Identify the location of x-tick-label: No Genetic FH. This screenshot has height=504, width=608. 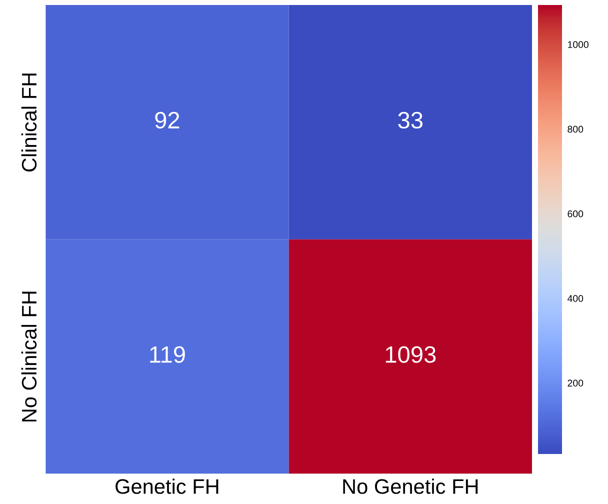
(410, 486).